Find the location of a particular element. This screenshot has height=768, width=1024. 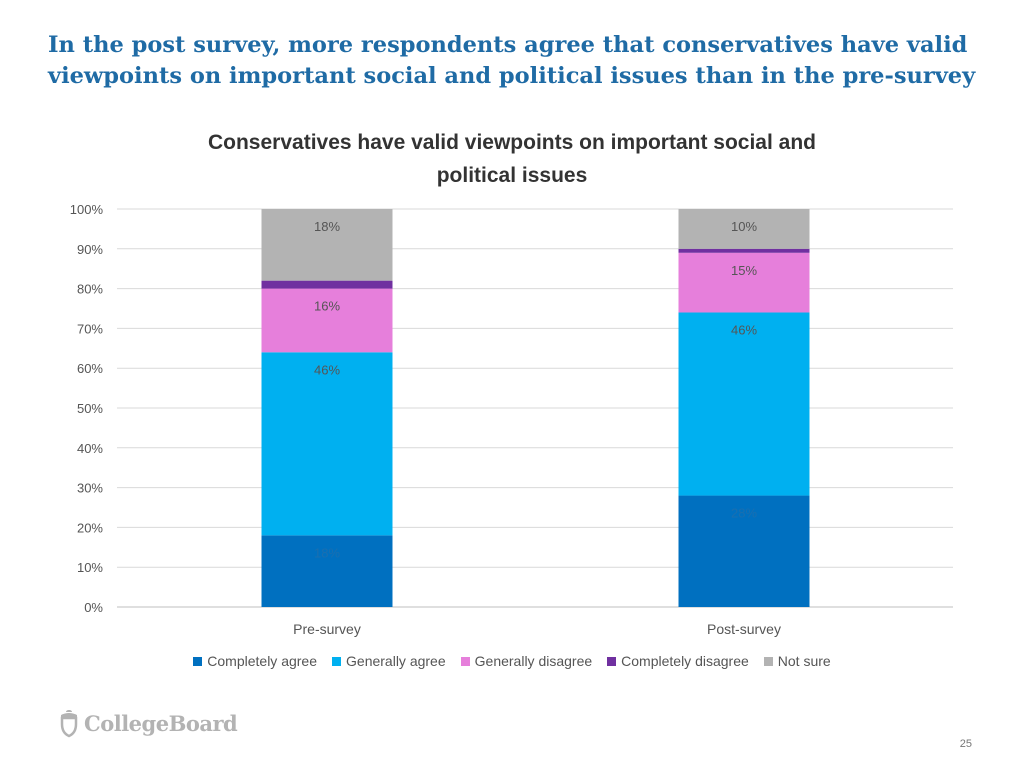

data-label: 10% is located at coordinates (744, 226).